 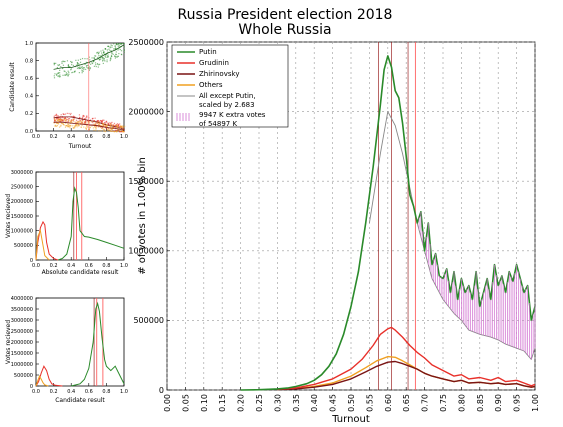 I want to click on x-tick-label: 0.2, so click(x=54, y=392).